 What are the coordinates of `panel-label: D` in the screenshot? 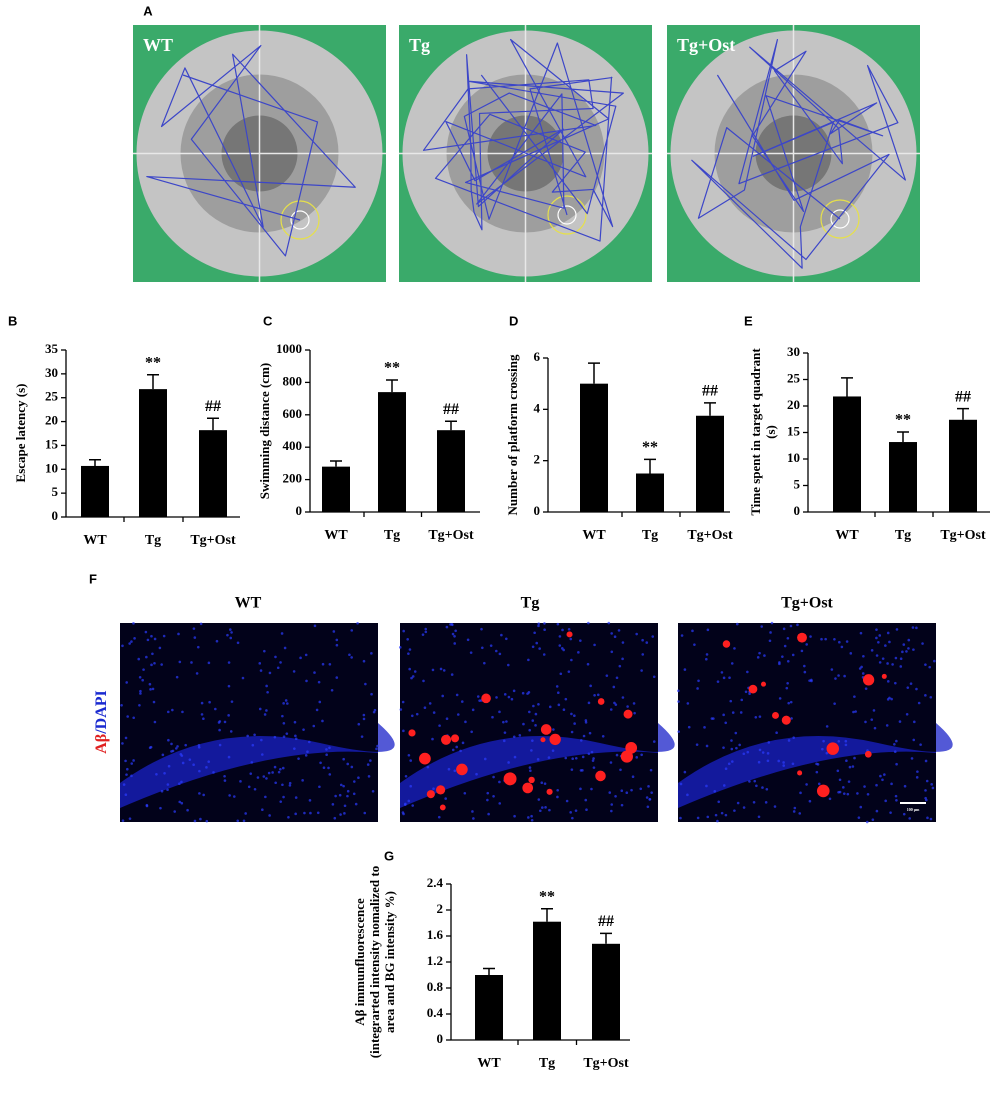 It's located at (513, 320).